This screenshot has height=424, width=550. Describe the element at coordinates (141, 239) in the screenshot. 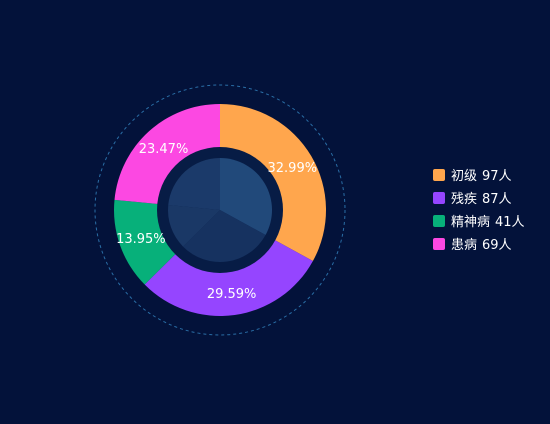

I see `percent-label-jingshenbing: 13.95%` at that location.